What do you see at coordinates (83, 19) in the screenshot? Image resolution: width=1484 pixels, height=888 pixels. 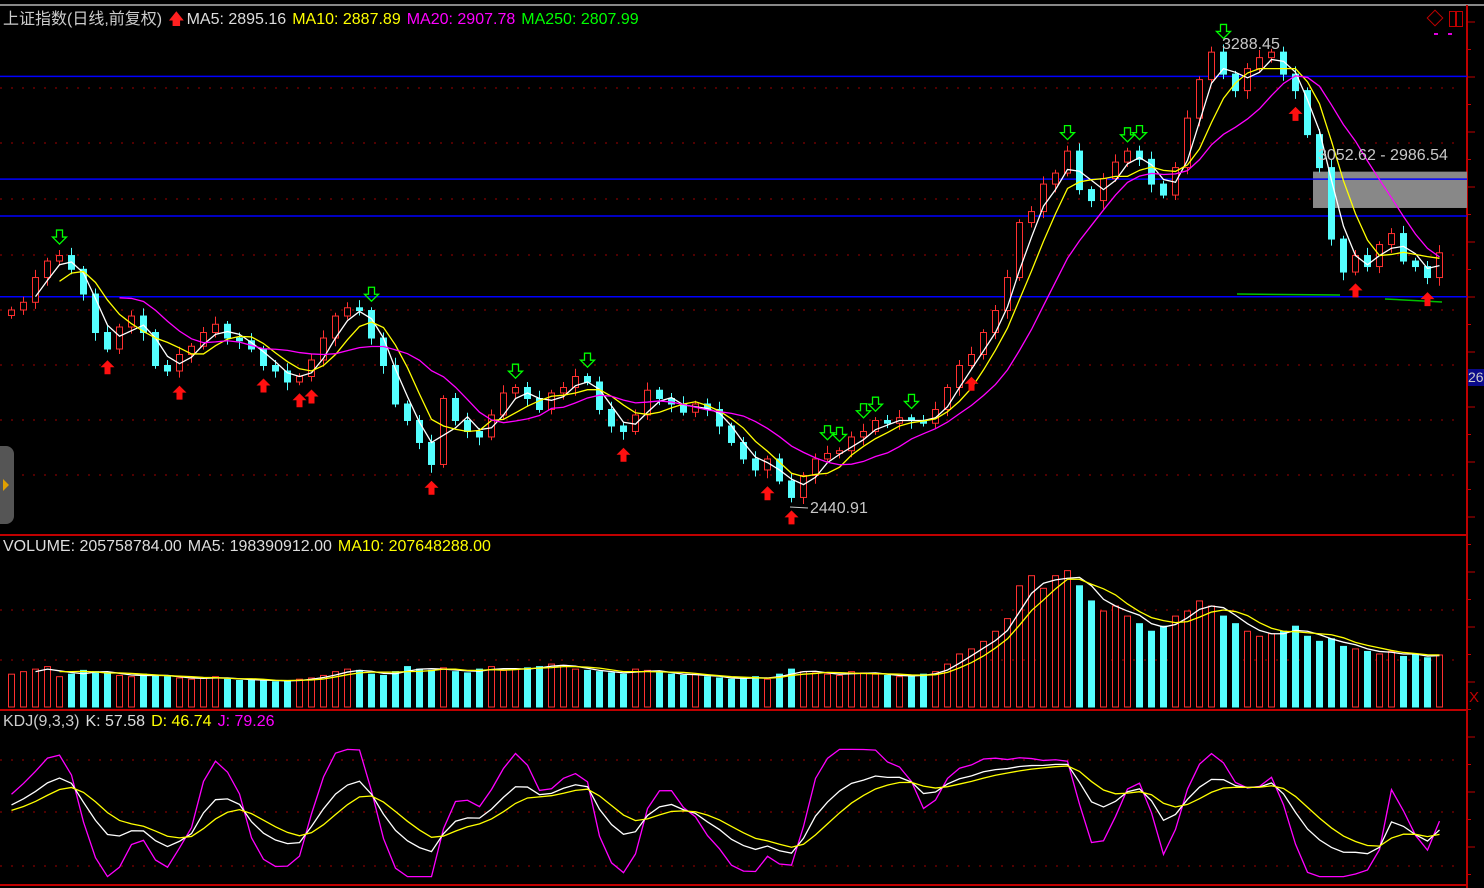 I see `chart-title: 上证指数(日线,前复权)` at bounding box center [83, 19].